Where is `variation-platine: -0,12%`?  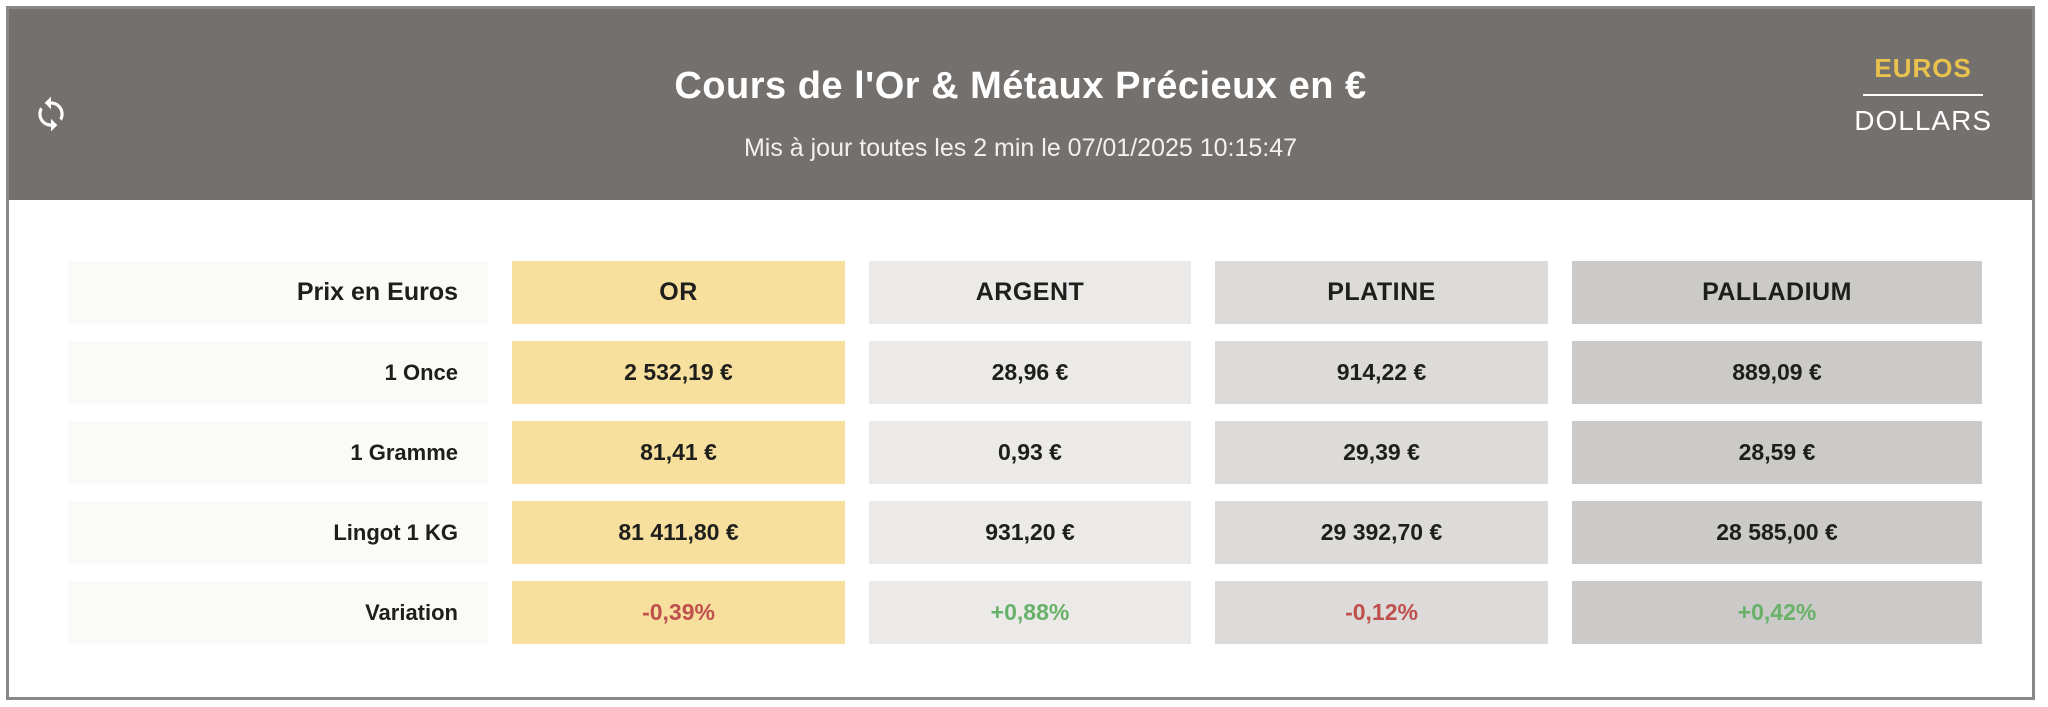 variation-platine: -0,12% is located at coordinates (1381, 612).